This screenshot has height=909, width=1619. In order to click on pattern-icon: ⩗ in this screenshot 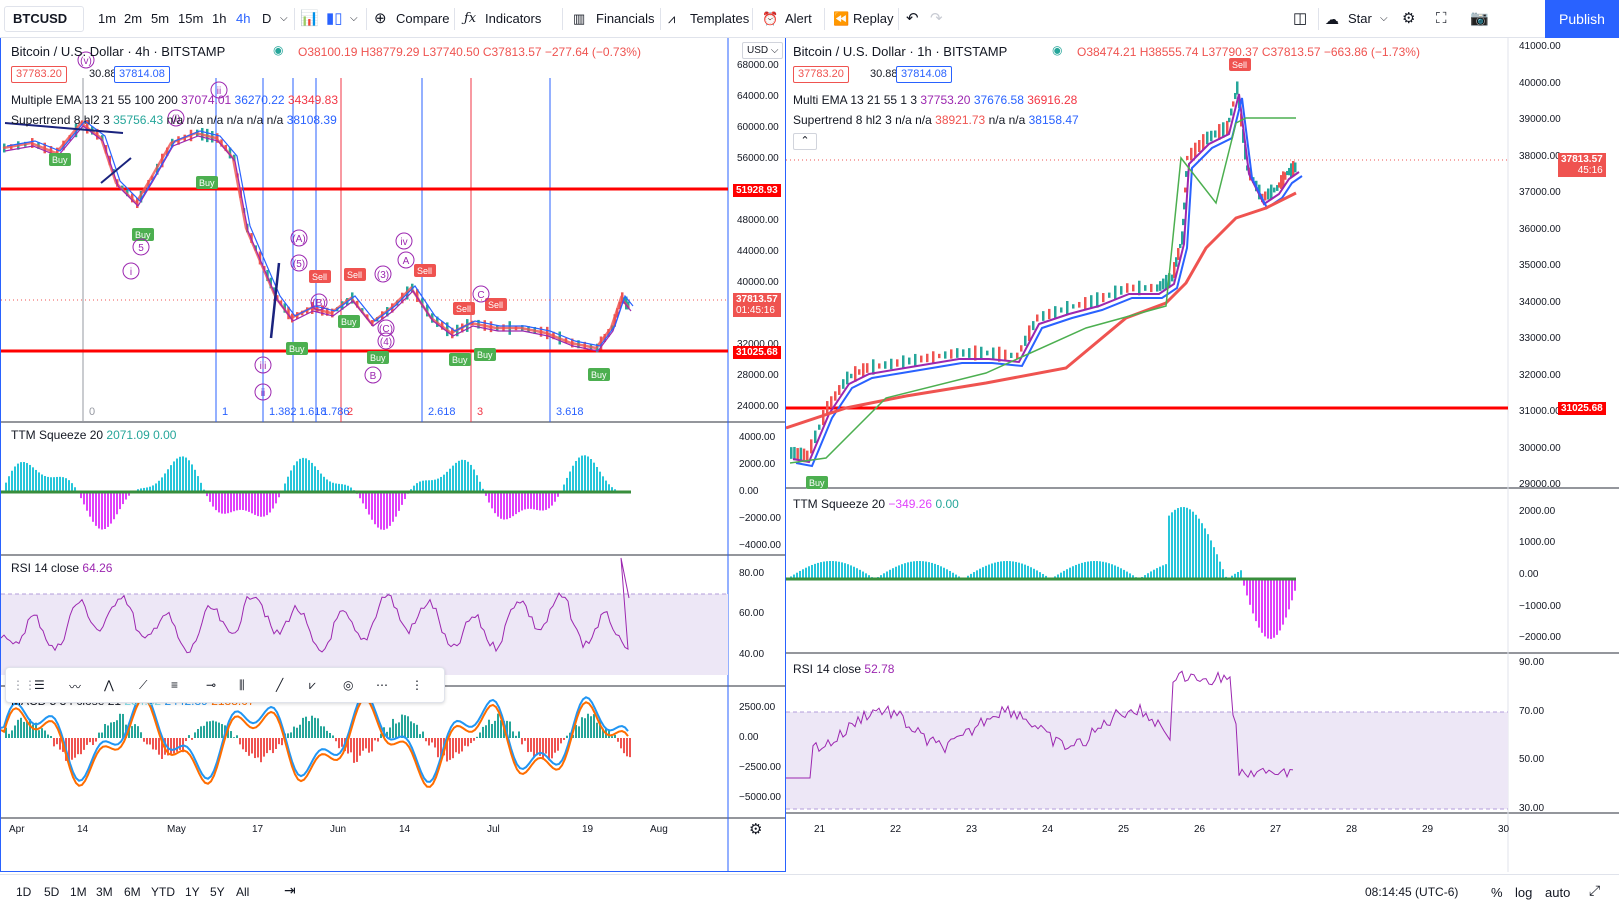, I will do `click(312, 685)`.